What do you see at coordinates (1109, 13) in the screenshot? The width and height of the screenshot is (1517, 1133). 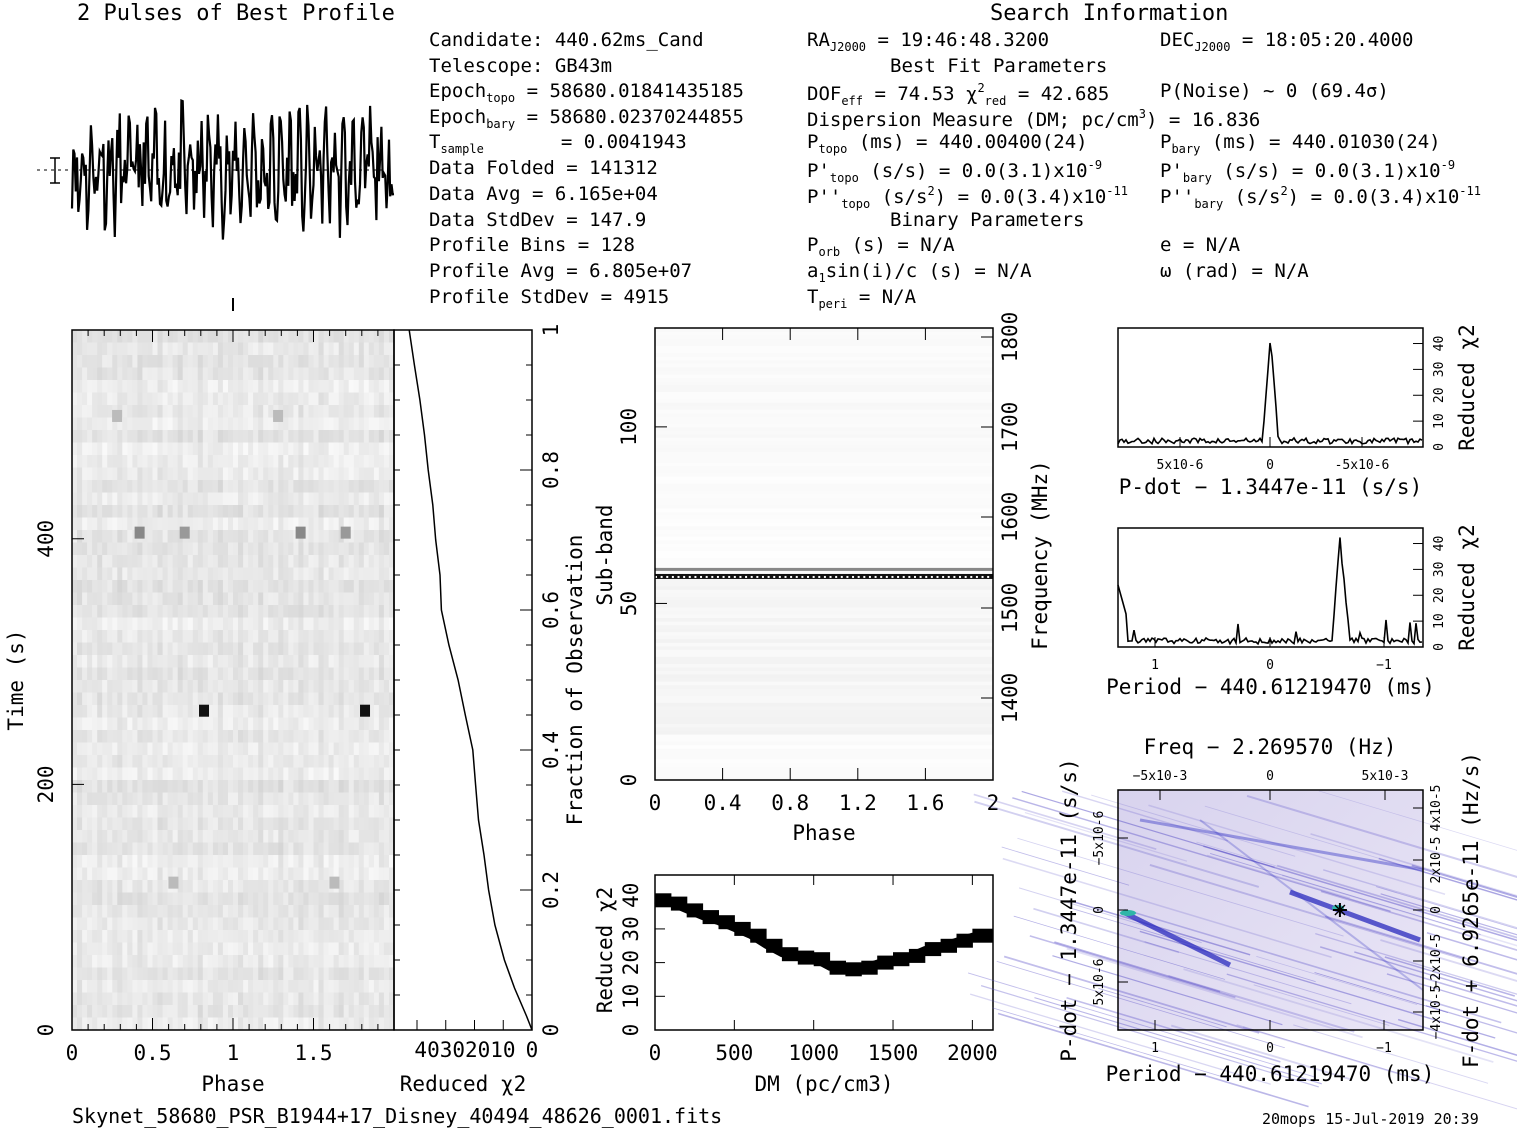 I see `search-info-title: Search Information` at bounding box center [1109, 13].